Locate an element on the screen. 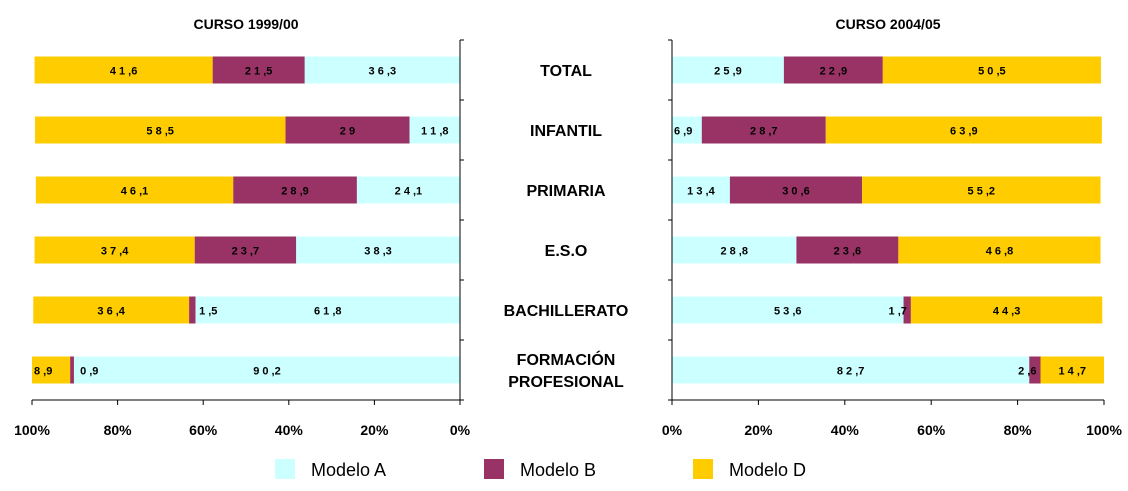  data-label: 2 8 ,8 is located at coordinates (734, 252).